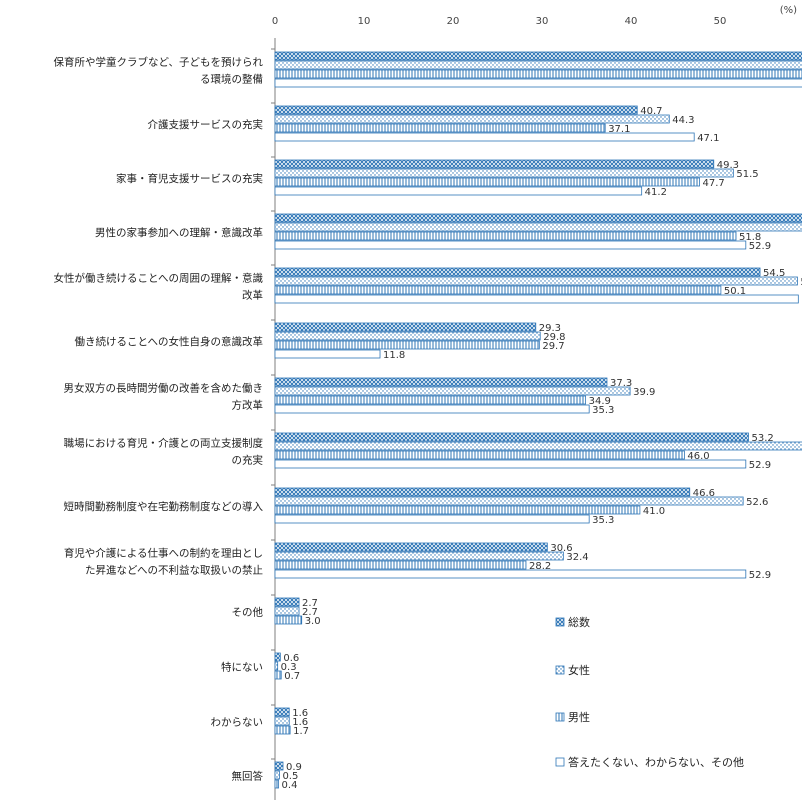 The height and width of the screenshot is (803, 802). Describe the element at coordinates (747, 174) in the screenshot. I see `data-label: 51.5` at that location.